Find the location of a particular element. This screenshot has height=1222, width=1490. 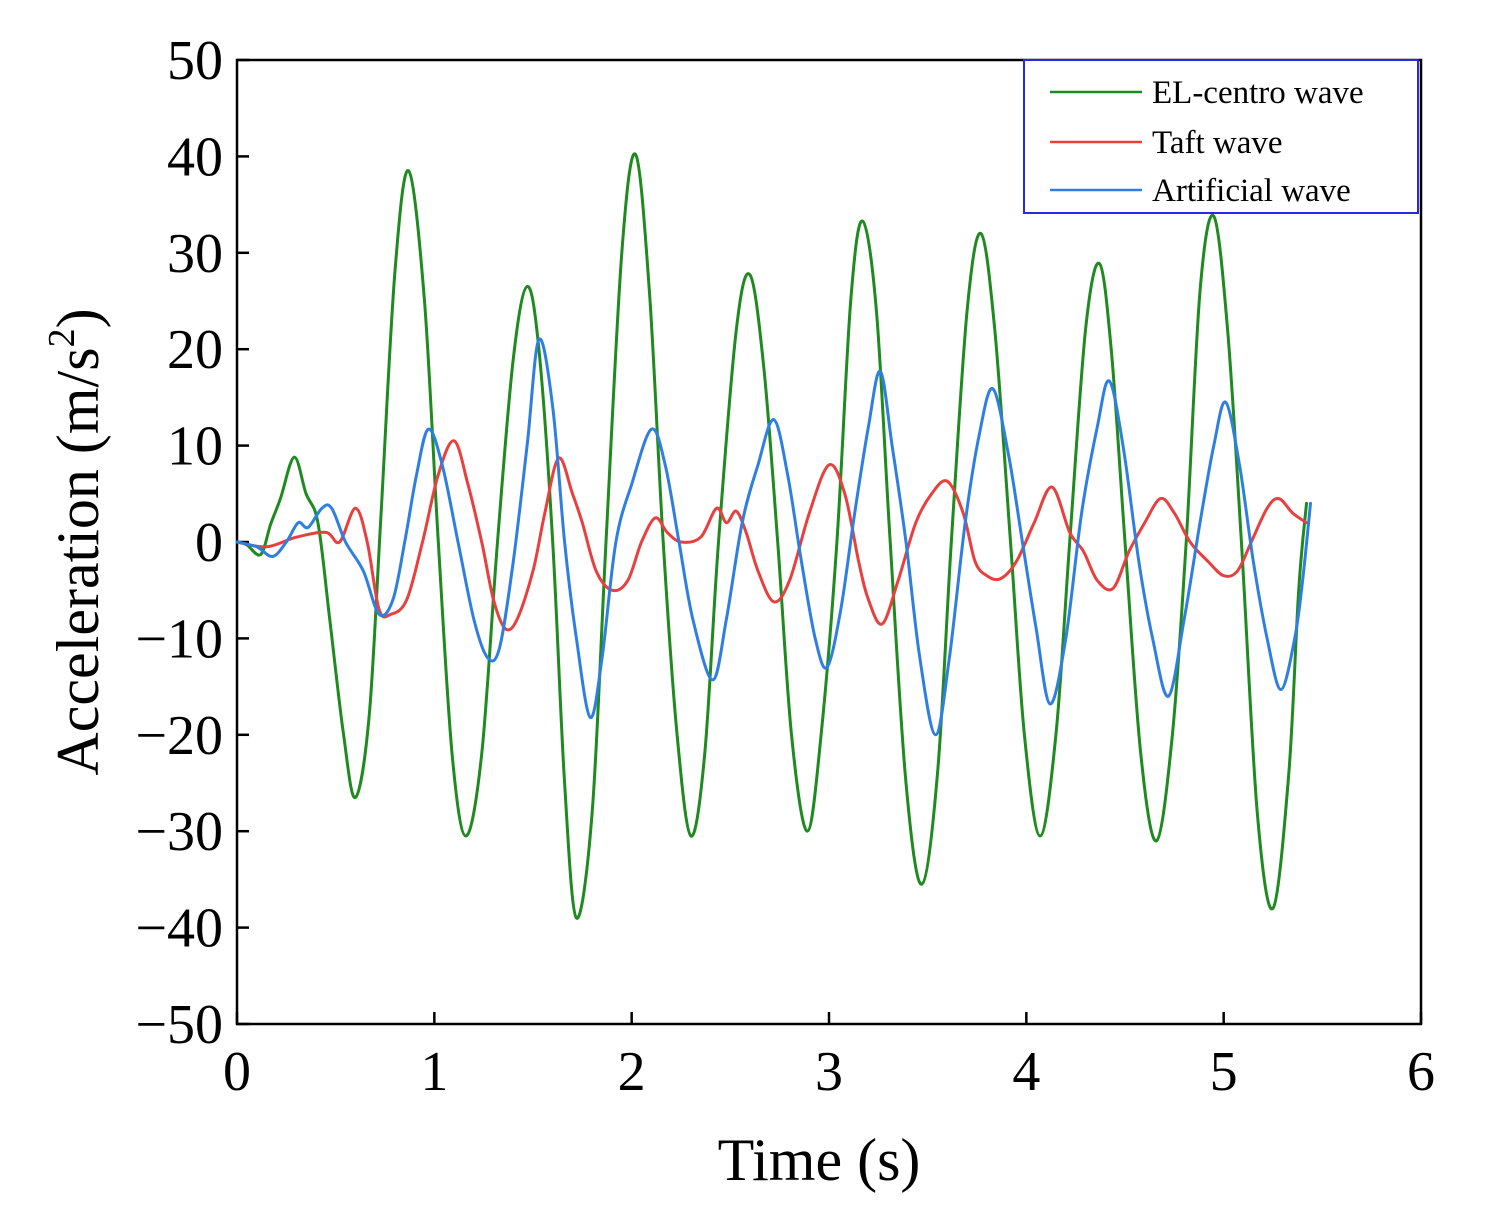

y-tick-label: 30 is located at coordinates (195, 254).